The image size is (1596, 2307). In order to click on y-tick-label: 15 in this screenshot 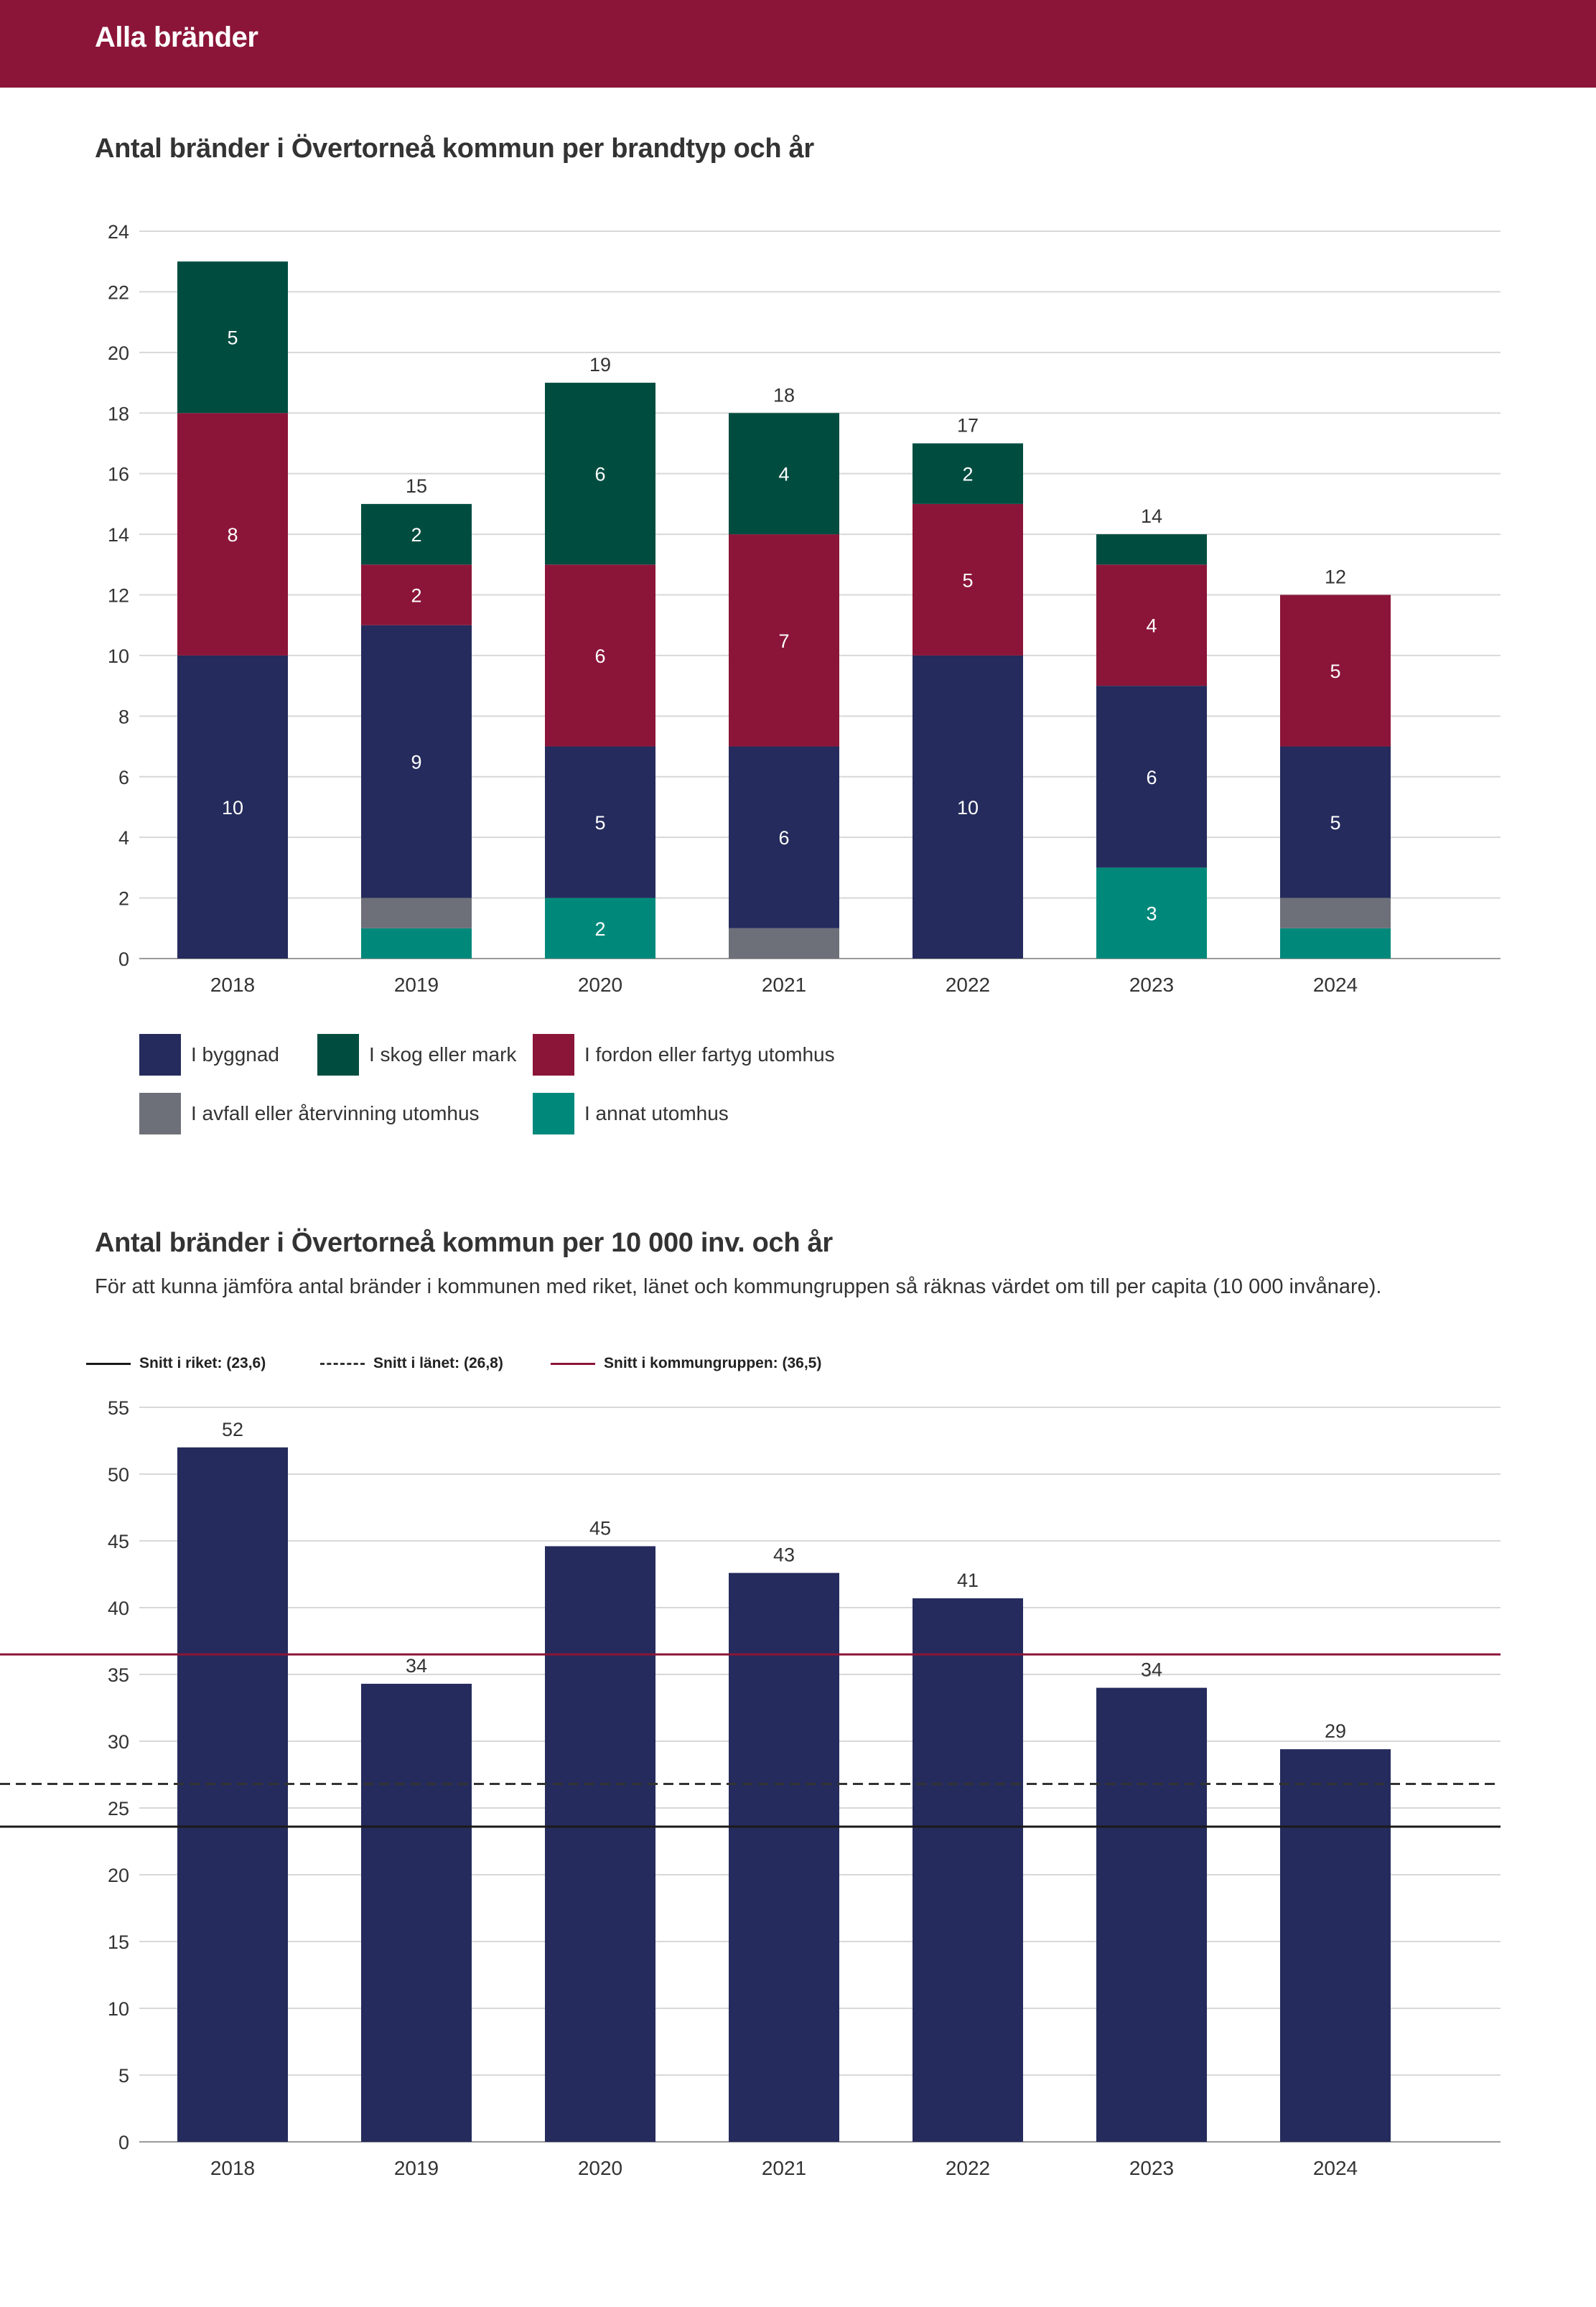, I will do `click(118, 1942)`.